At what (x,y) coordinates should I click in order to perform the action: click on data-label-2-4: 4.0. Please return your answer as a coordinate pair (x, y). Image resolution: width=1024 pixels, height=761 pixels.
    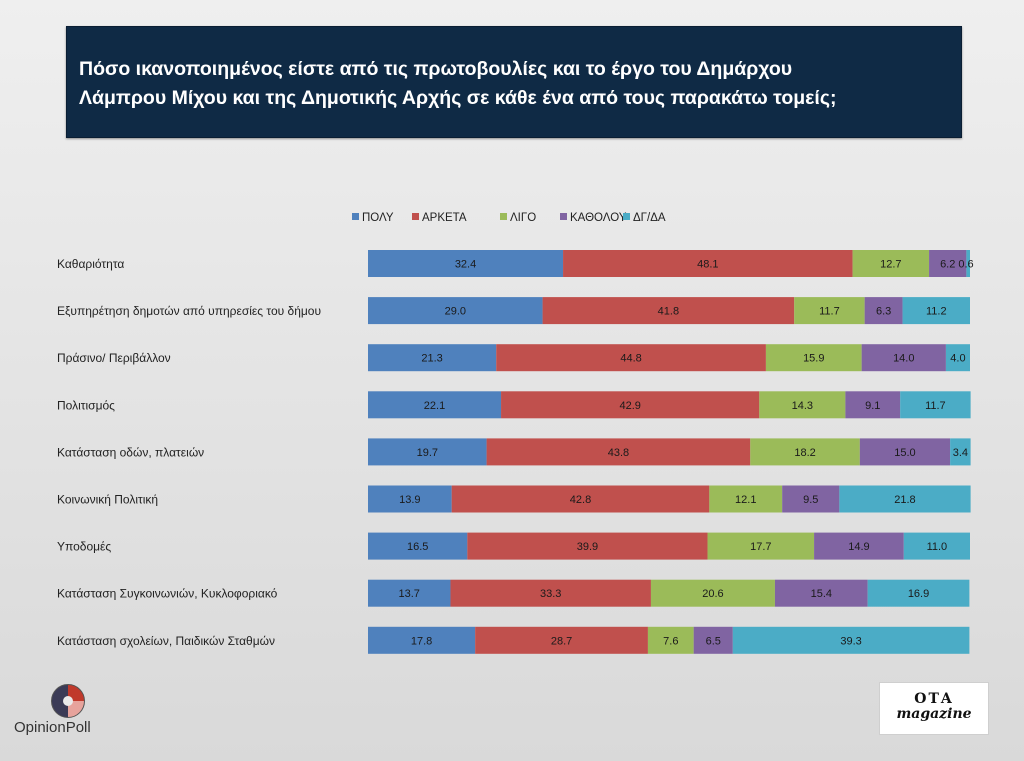
    Looking at the image, I should click on (957, 359).